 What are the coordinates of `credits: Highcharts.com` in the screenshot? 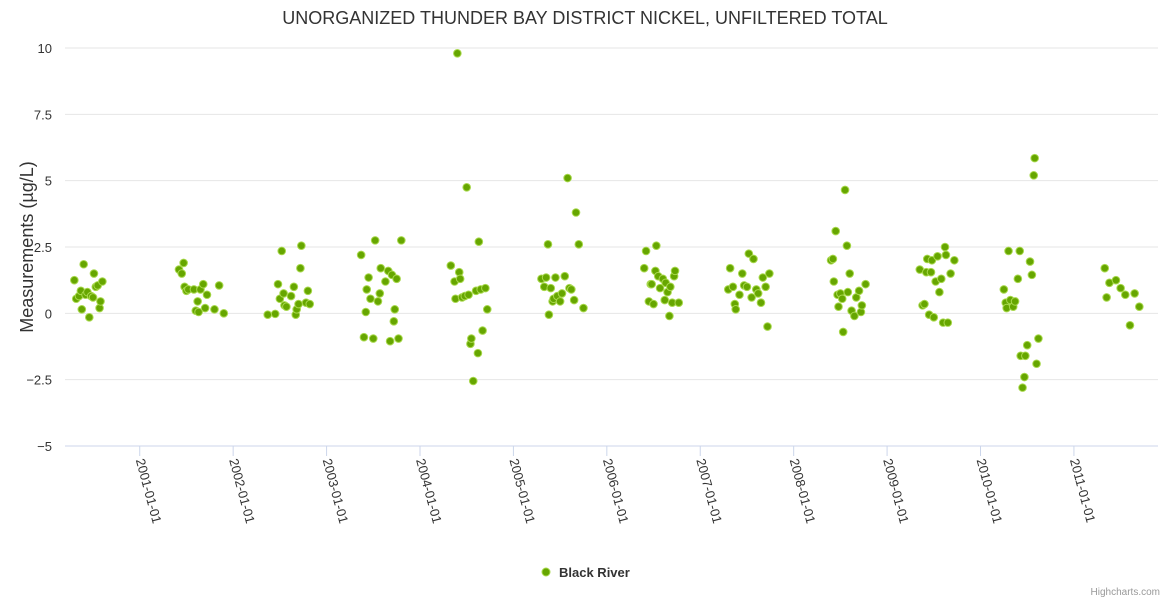 It's located at (1125, 592).